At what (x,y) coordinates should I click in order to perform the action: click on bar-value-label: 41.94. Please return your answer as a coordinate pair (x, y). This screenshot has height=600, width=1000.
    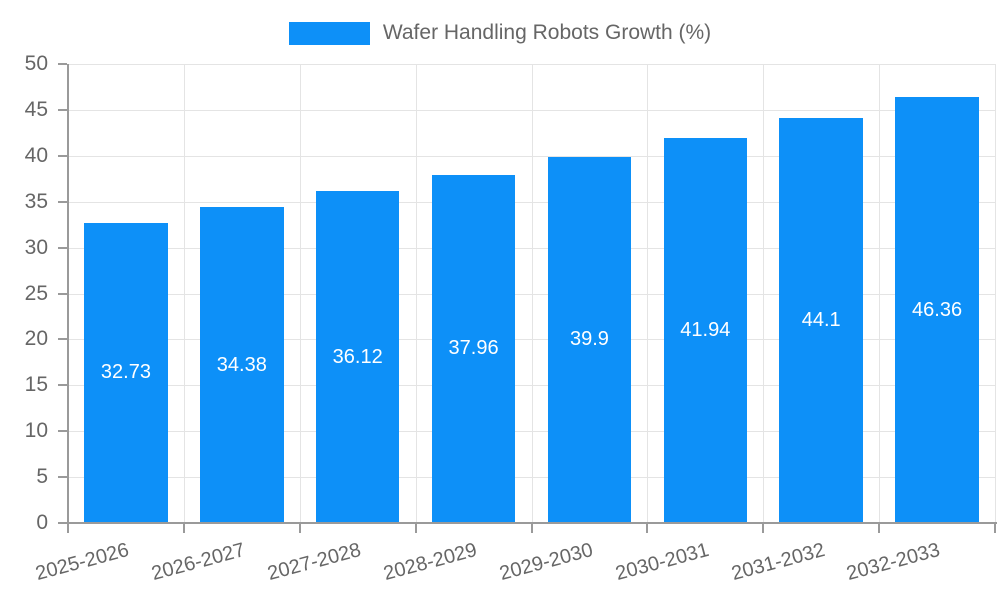
    Looking at the image, I should click on (705, 330).